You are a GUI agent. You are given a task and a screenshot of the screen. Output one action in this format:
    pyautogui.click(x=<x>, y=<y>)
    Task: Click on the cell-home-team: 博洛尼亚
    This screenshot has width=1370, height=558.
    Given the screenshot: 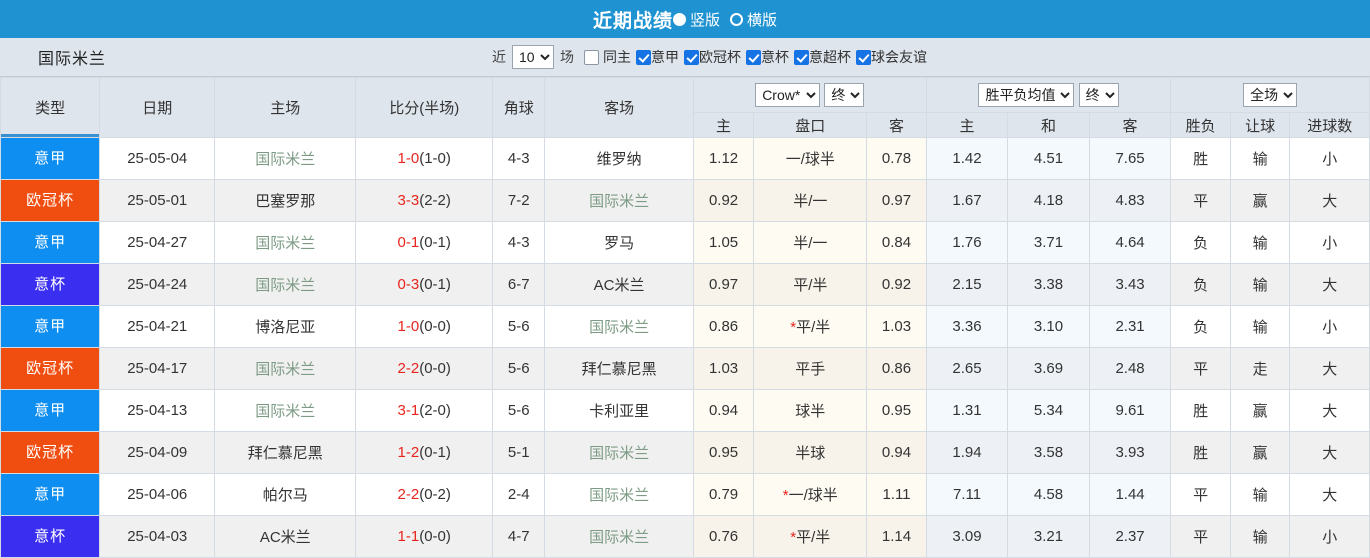 What is the action you would take?
    pyautogui.click(x=285, y=326)
    